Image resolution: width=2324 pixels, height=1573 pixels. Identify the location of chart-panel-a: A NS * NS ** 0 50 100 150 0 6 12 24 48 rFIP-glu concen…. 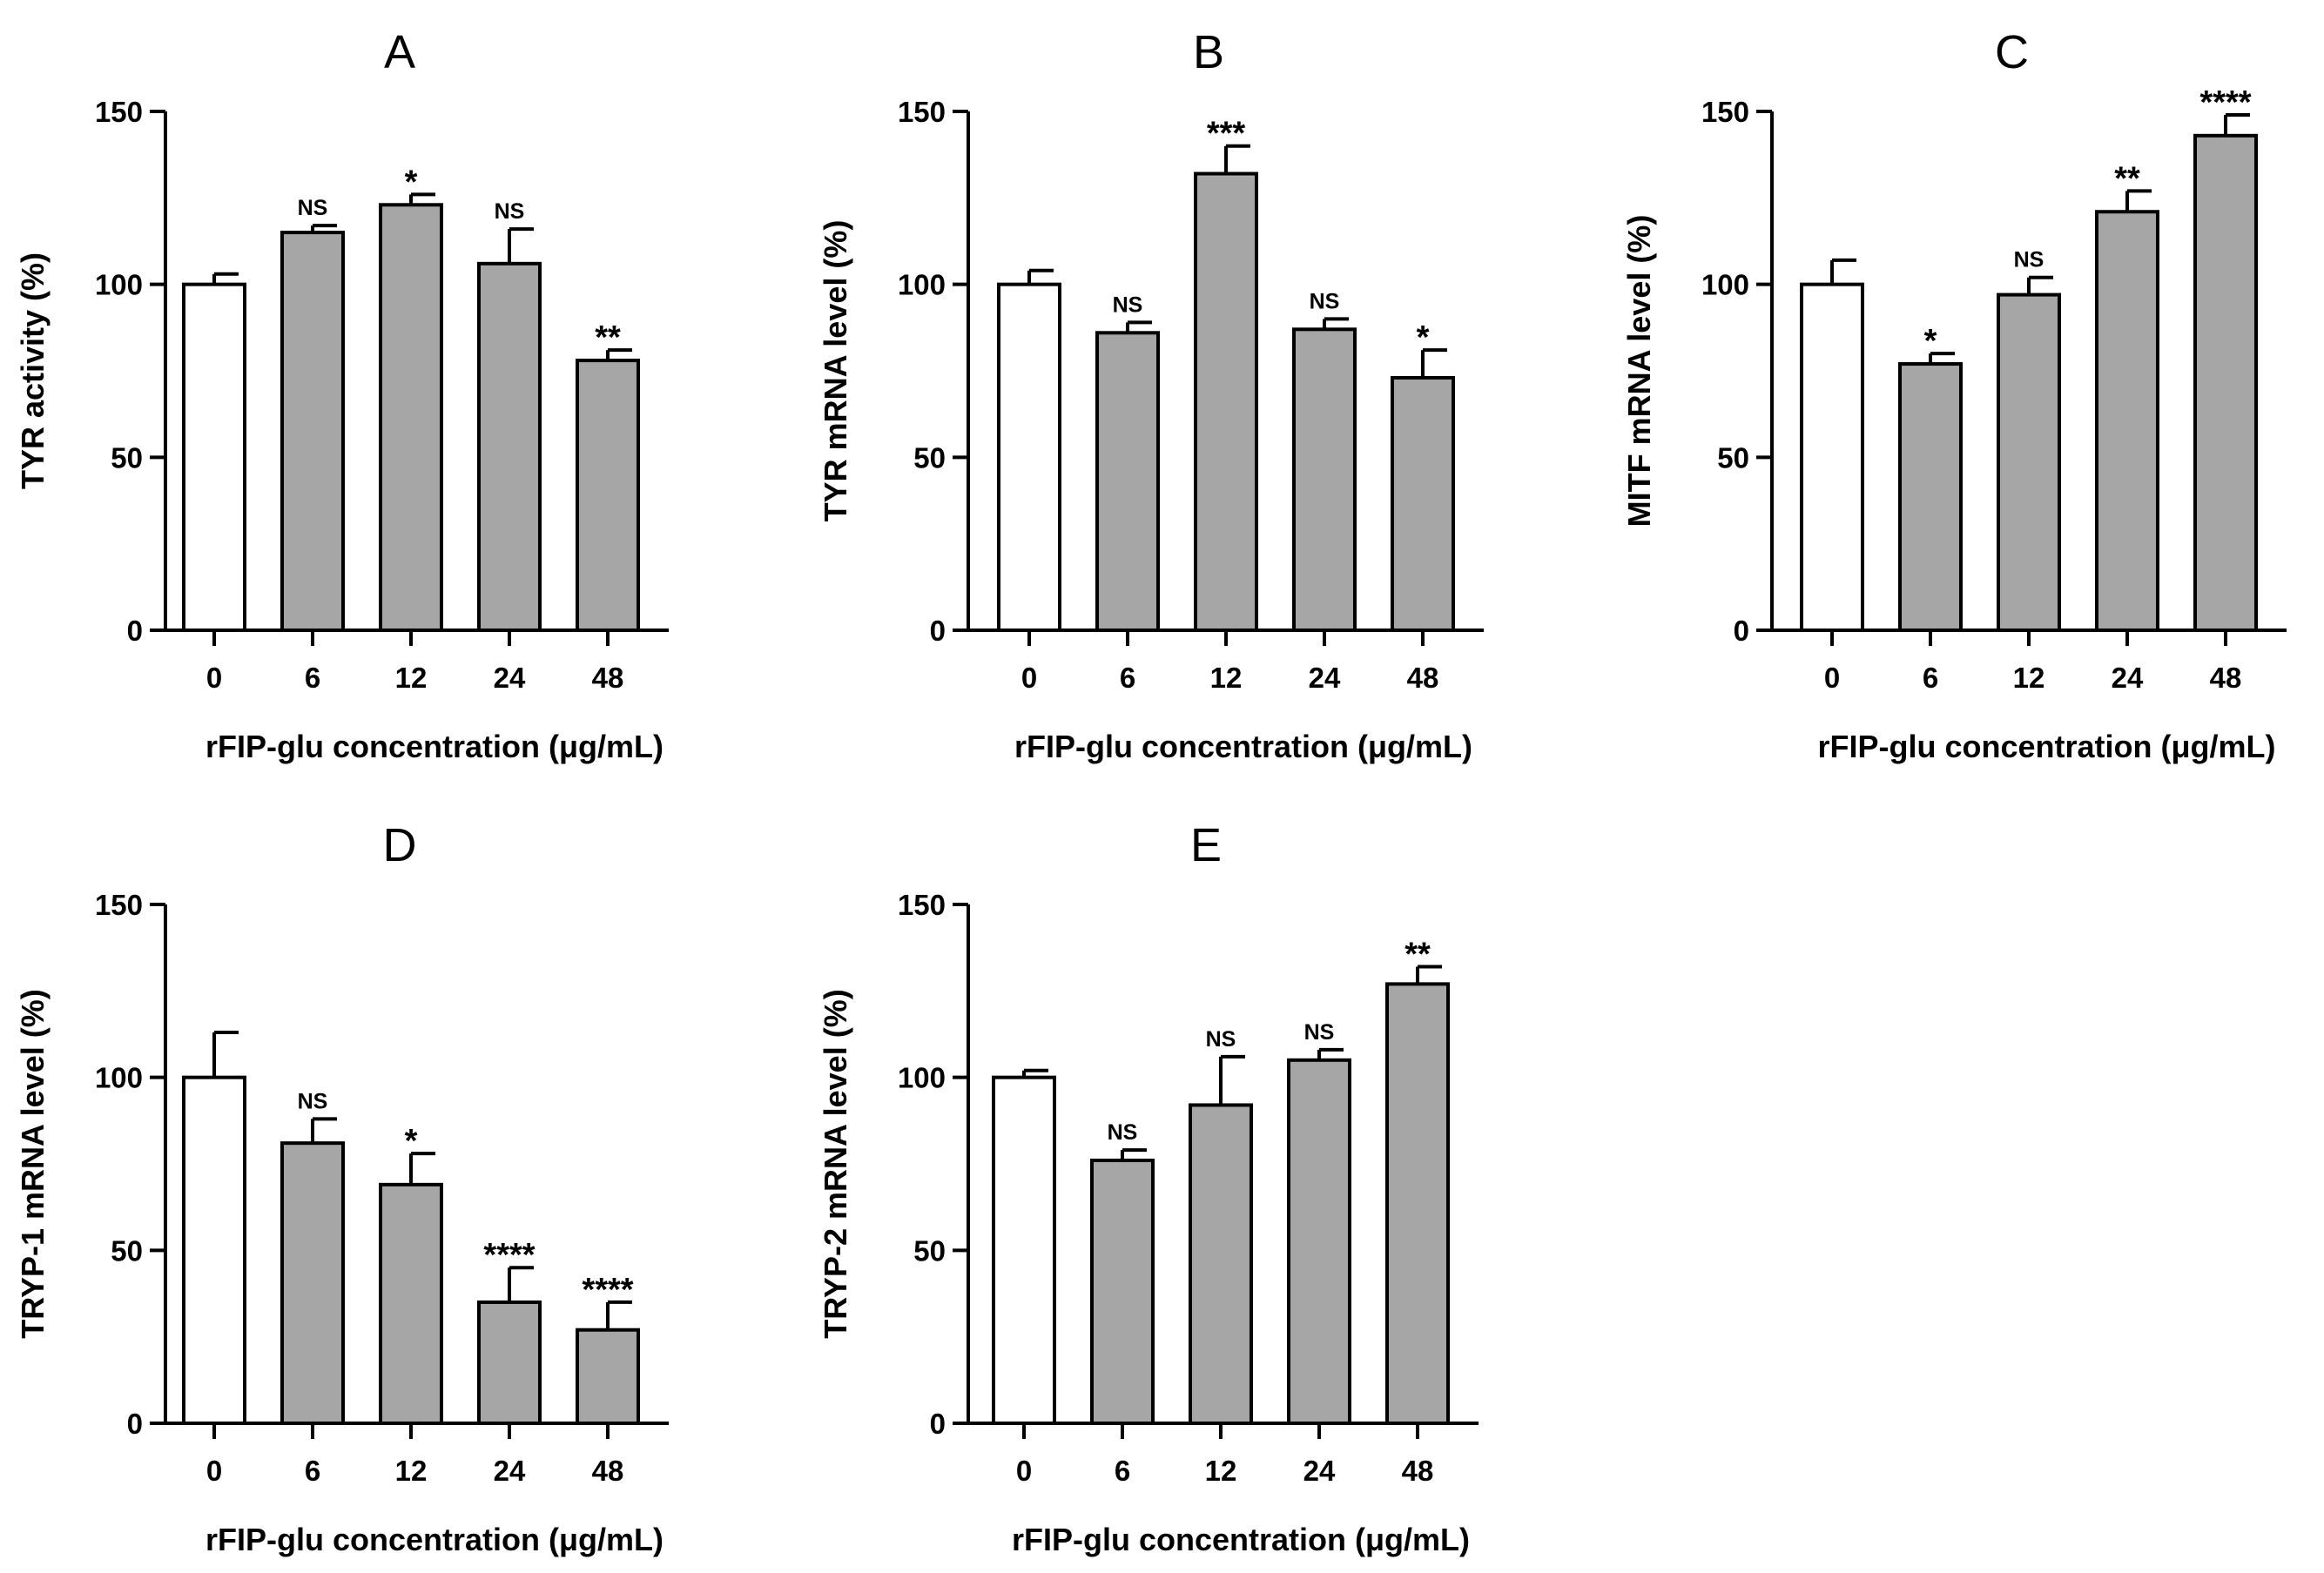
(342, 395).